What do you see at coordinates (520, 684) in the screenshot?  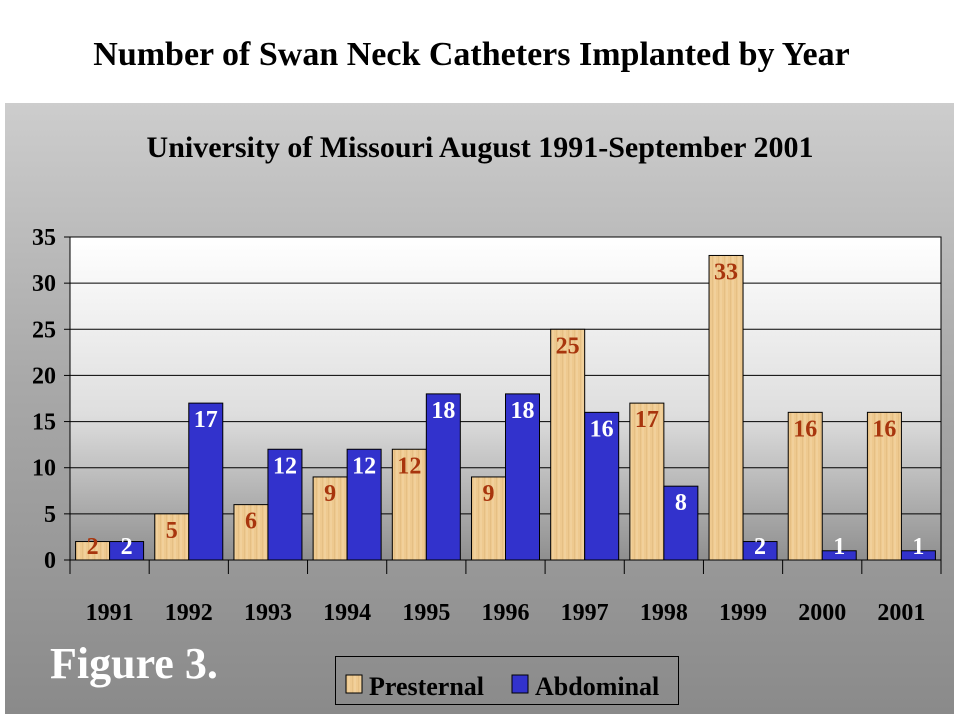 I see `legend-swatch-abdominal` at bounding box center [520, 684].